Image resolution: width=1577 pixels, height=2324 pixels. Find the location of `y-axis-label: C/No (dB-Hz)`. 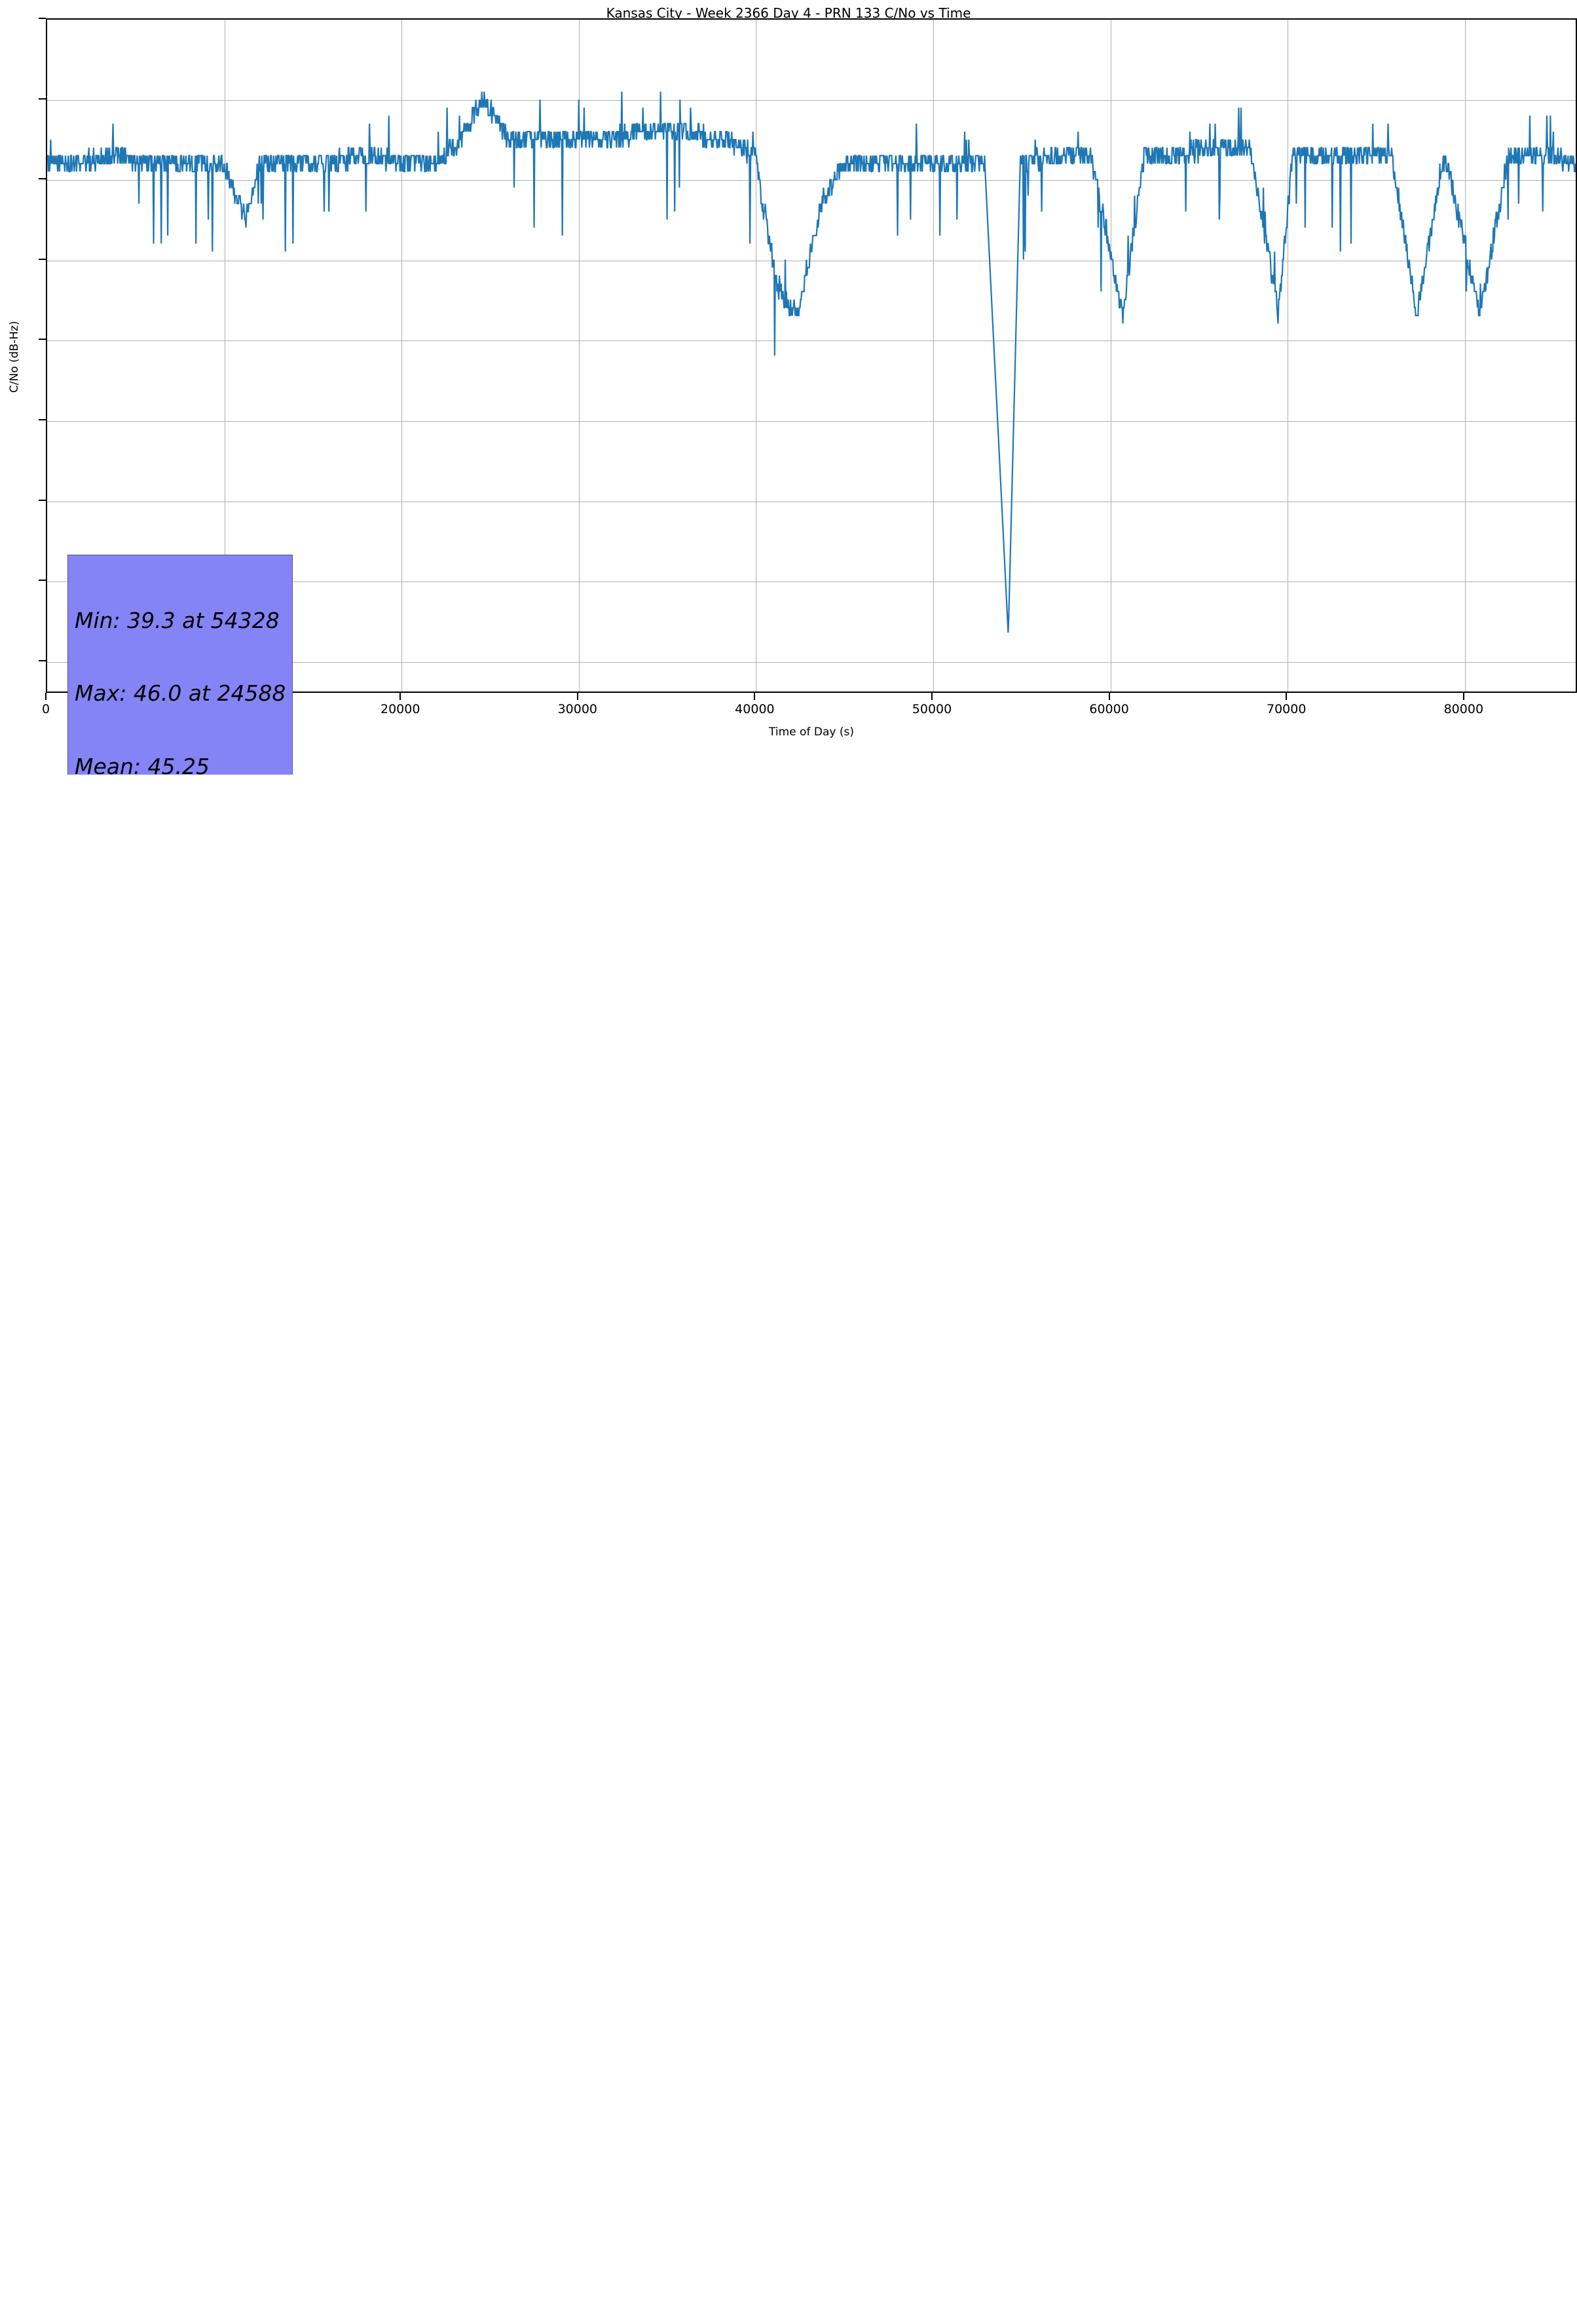

y-axis-label: C/No (dB-Hz) is located at coordinates (14, 357).